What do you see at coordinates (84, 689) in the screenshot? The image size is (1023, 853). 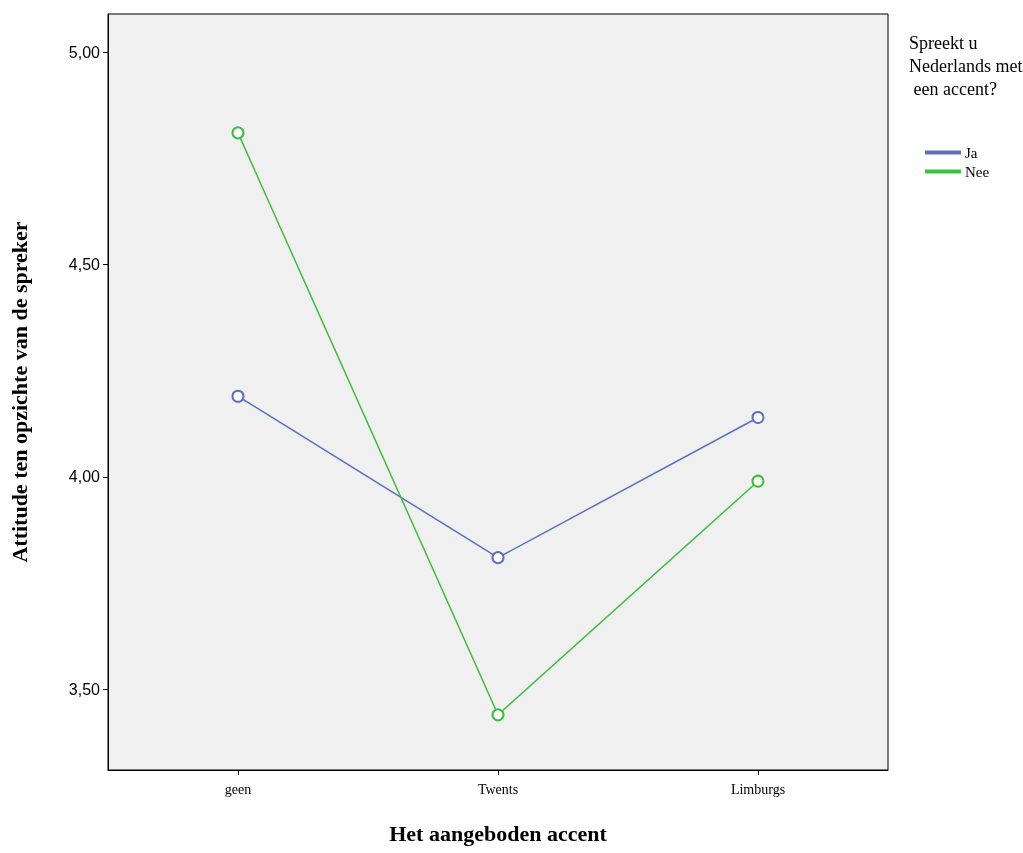 I see `y-tick-label: 3,50` at bounding box center [84, 689].